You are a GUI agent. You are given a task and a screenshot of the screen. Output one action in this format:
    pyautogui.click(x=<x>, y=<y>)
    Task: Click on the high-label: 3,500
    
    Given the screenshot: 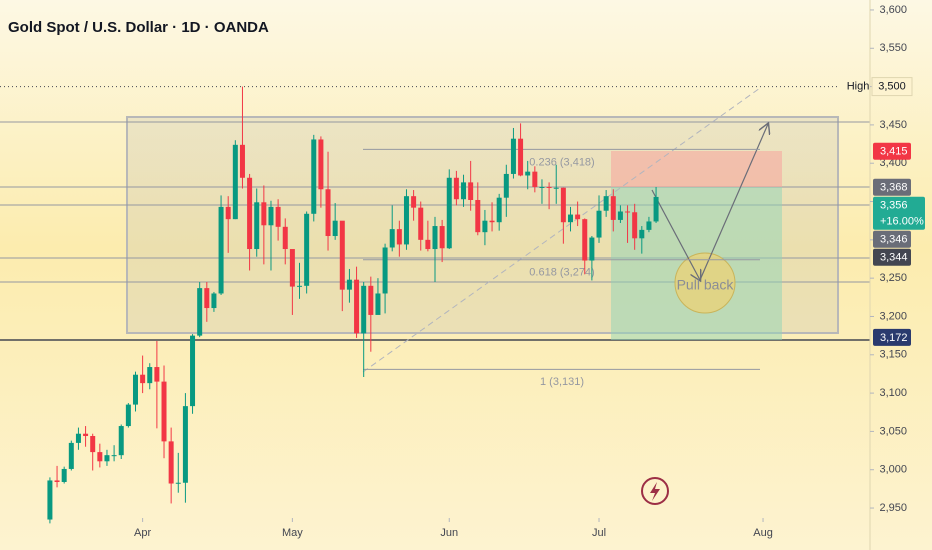 What is the action you would take?
    pyautogui.click(x=892, y=86)
    